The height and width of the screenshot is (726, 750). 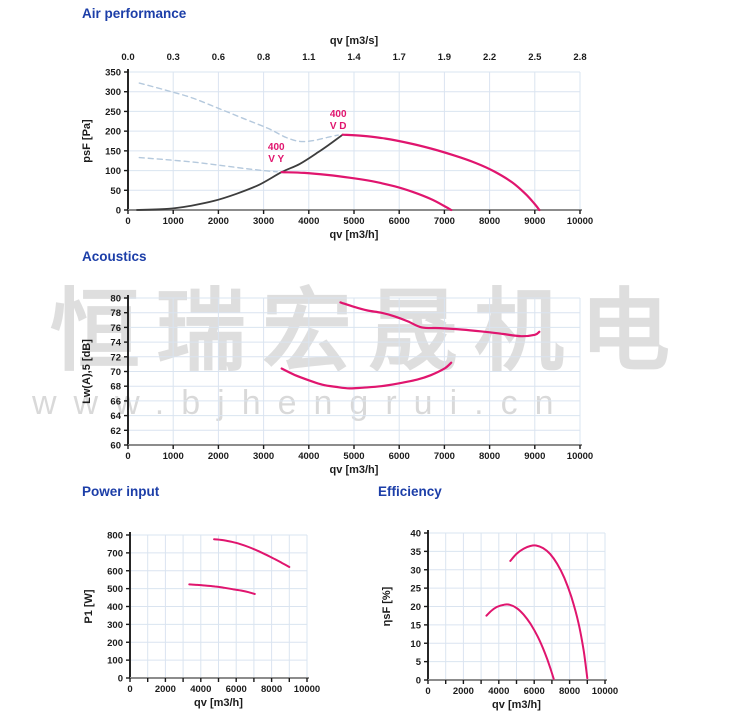 What do you see at coordinates (113, 73) in the screenshot?
I see `y-tick-label: 350` at bounding box center [113, 73].